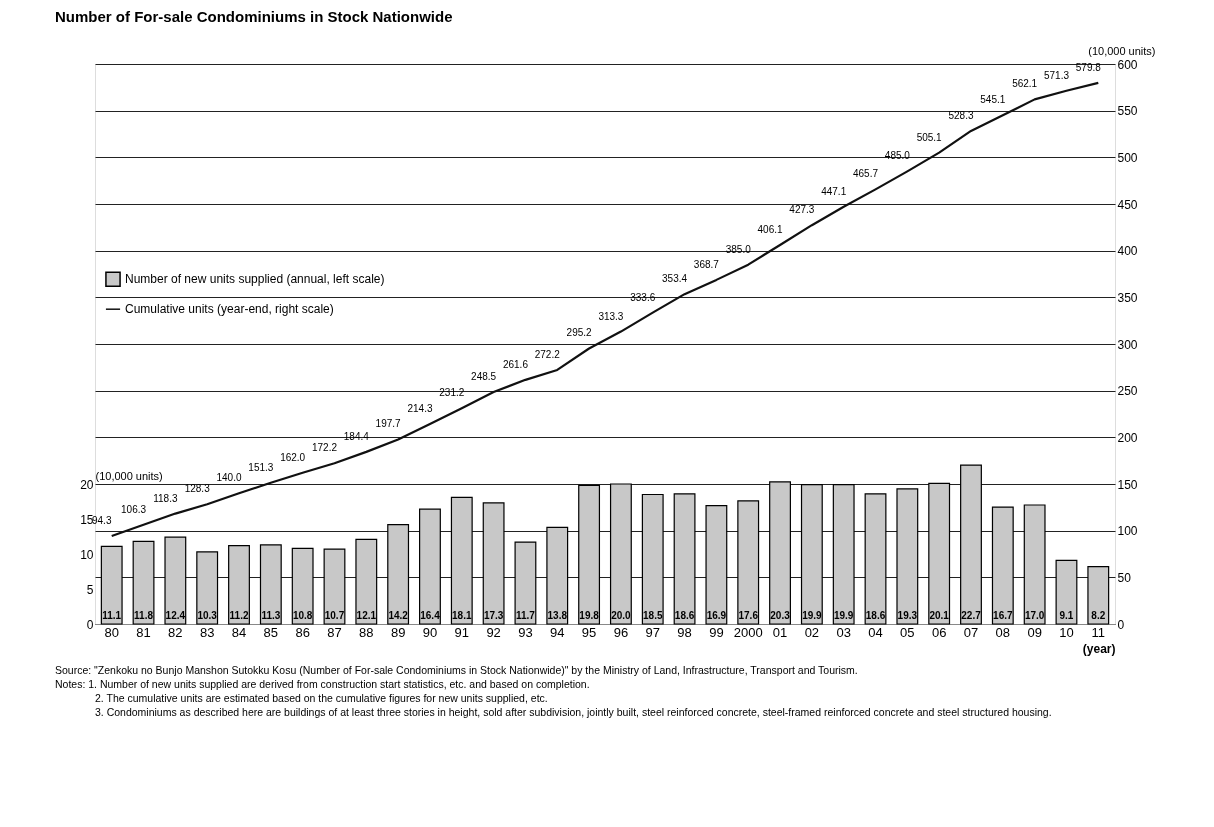  Describe the element at coordinates (366, 615) in the screenshot. I see `data-label: 12.1` at that location.